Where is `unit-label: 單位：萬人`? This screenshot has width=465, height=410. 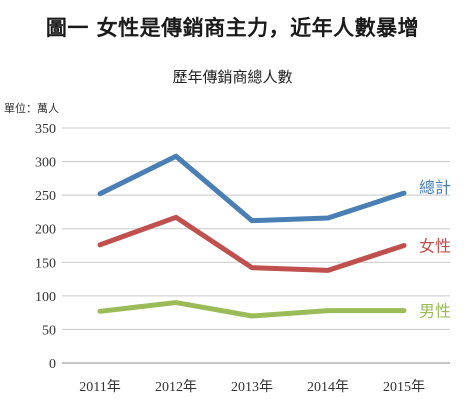 unit-label: 單位：萬人 is located at coordinates (31, 108).